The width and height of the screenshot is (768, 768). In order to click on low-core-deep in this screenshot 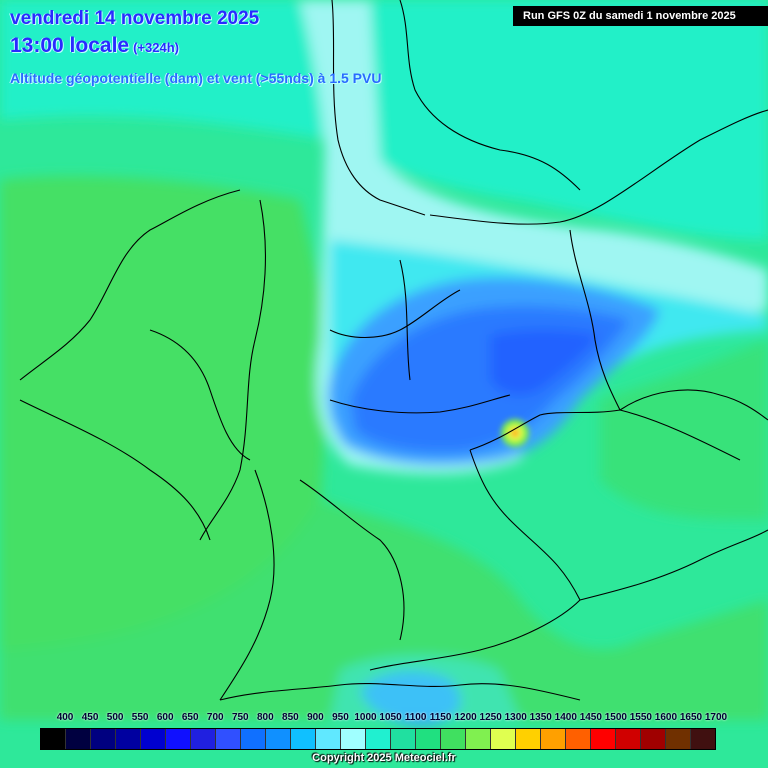, I will do `click(545, 362)`.